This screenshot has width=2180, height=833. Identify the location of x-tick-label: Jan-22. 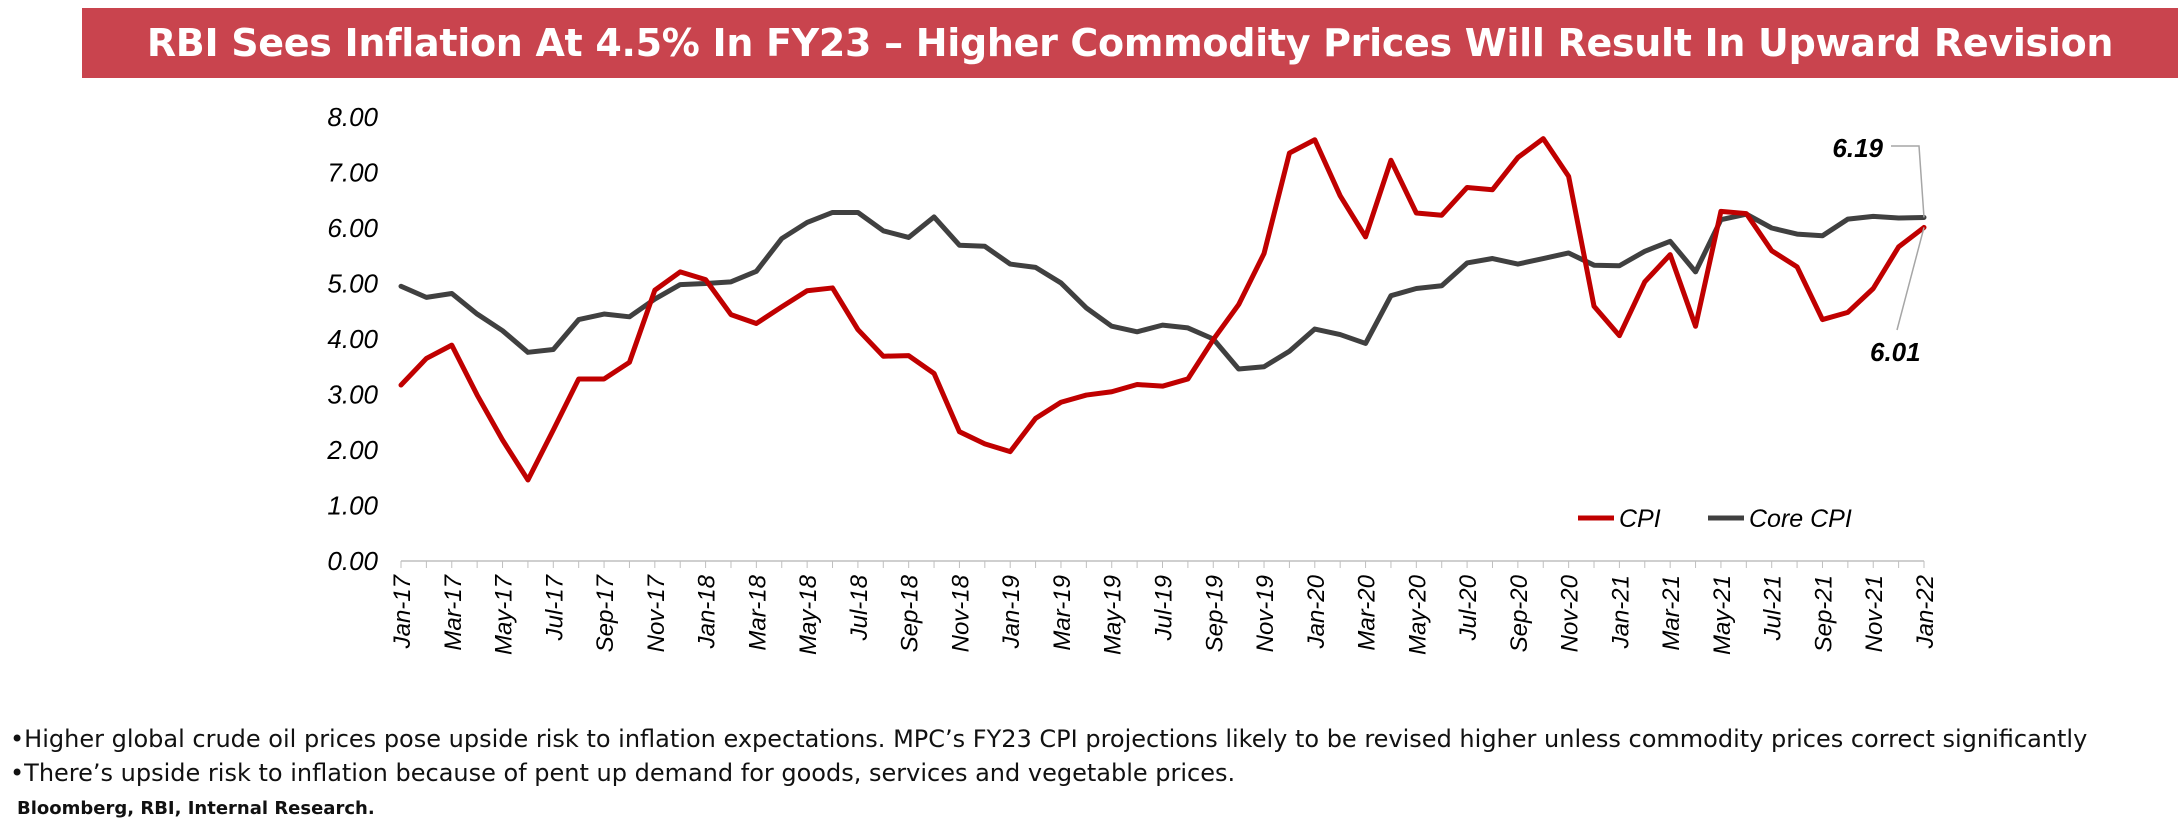
(1925, 612).